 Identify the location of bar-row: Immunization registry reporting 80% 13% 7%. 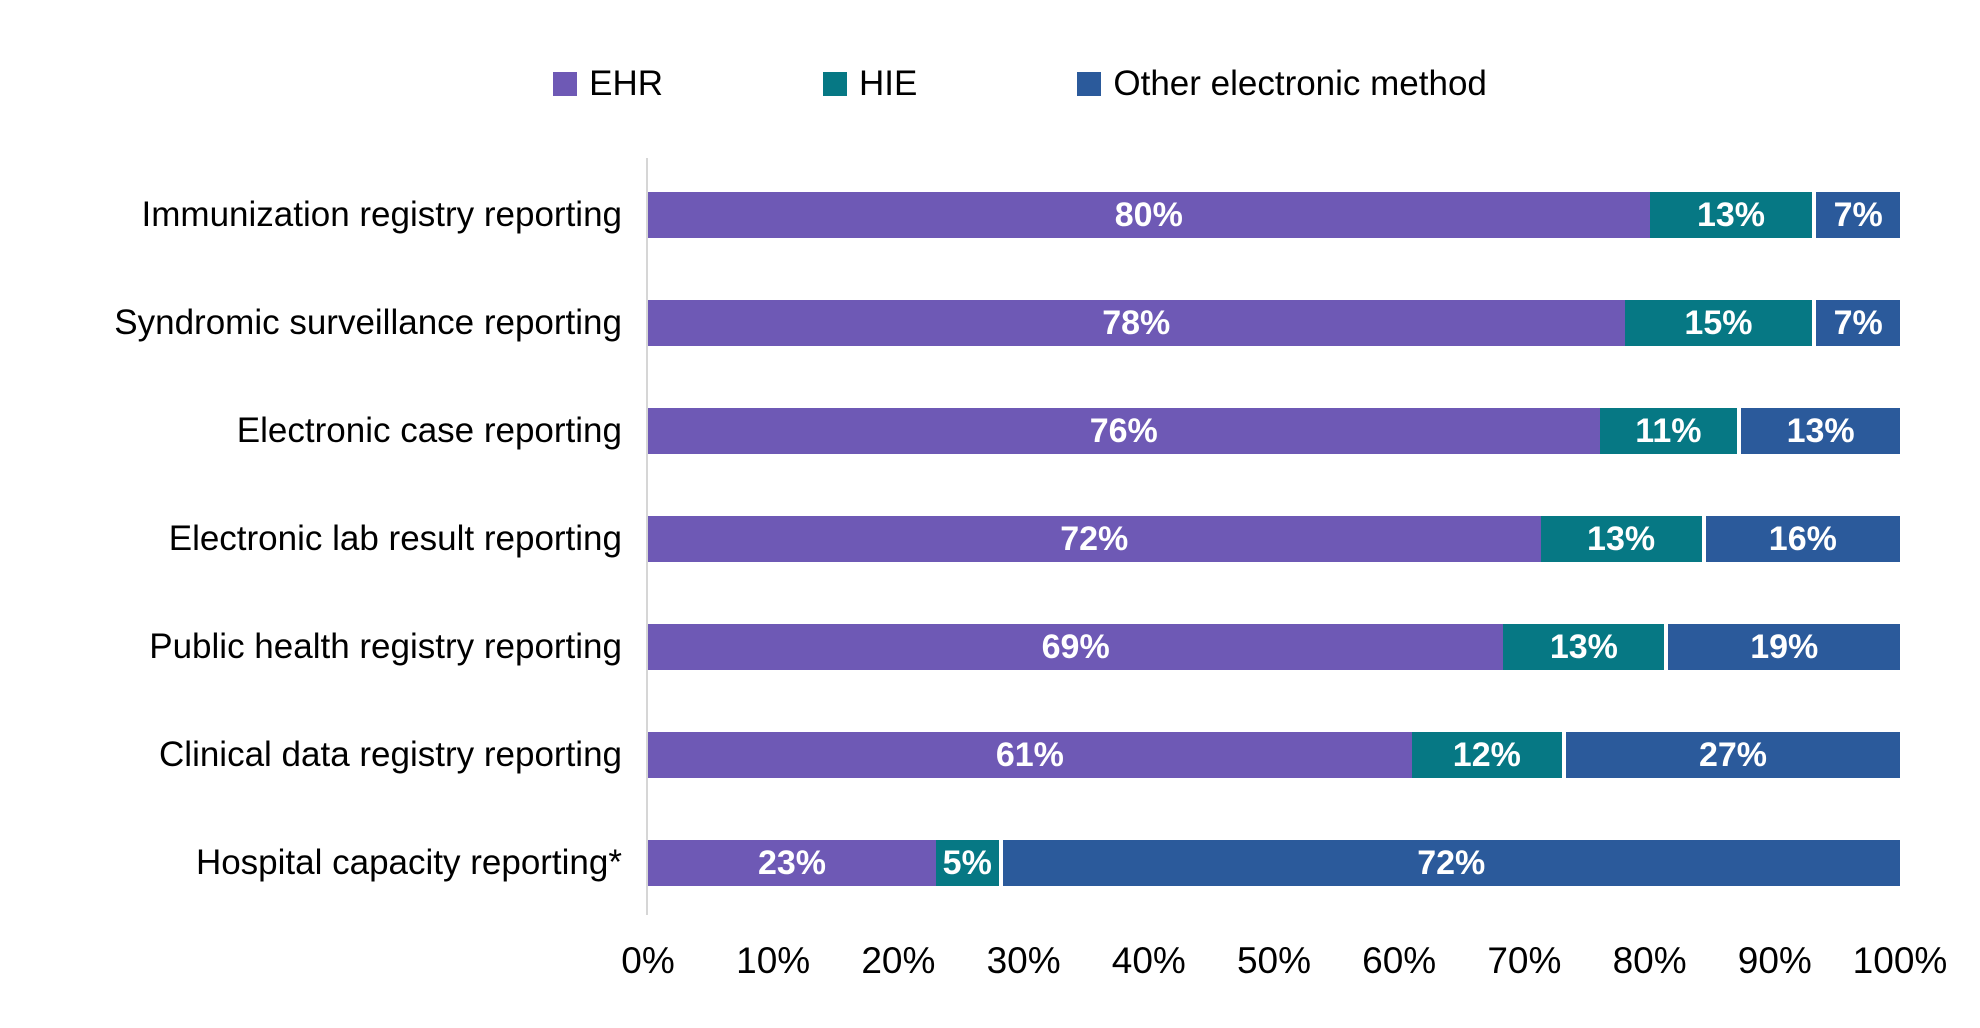
(990, 215).